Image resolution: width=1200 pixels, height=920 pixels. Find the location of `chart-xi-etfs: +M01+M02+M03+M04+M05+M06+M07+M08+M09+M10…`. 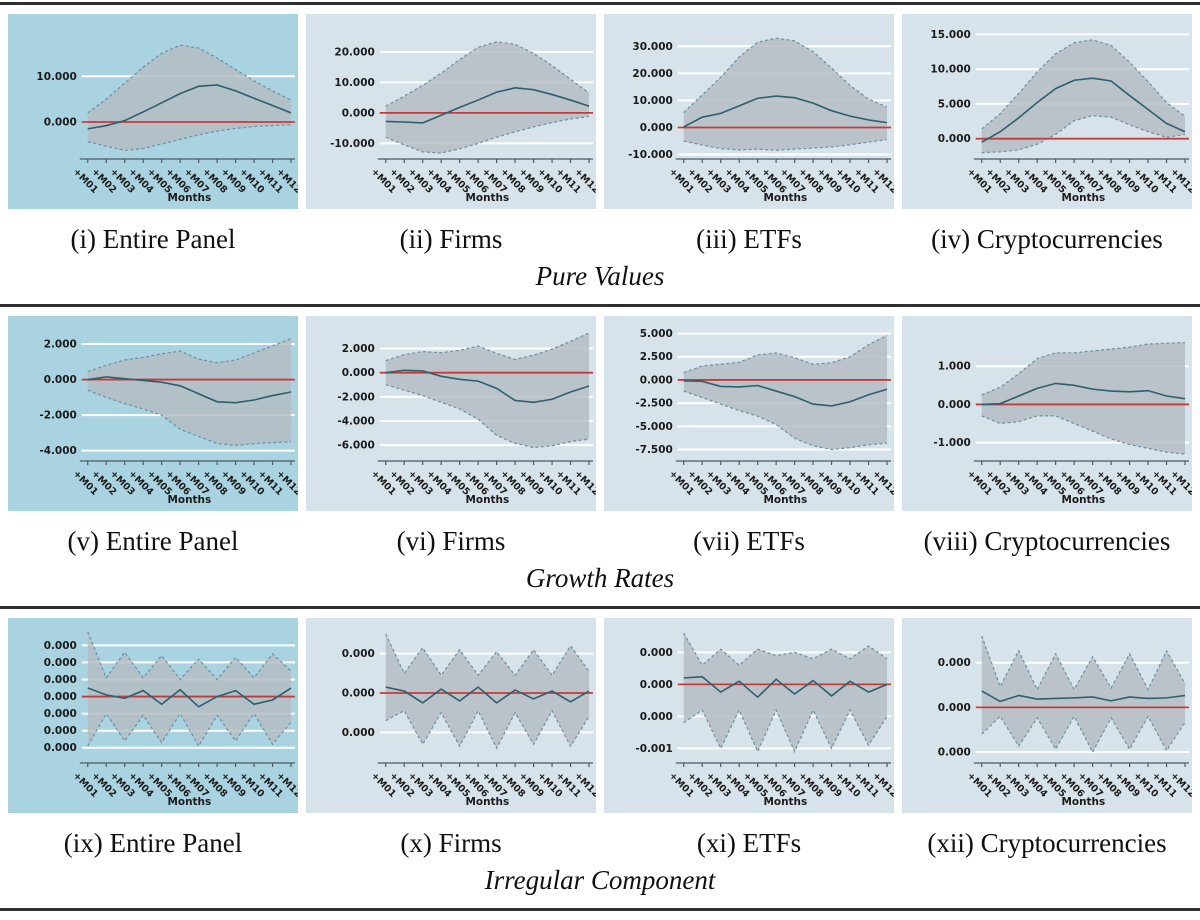

chart-xi-etfs: +M01+M02+M03+M04+M05+M06+M07+M08+M09+M10… is located at coordinates (749, 715).